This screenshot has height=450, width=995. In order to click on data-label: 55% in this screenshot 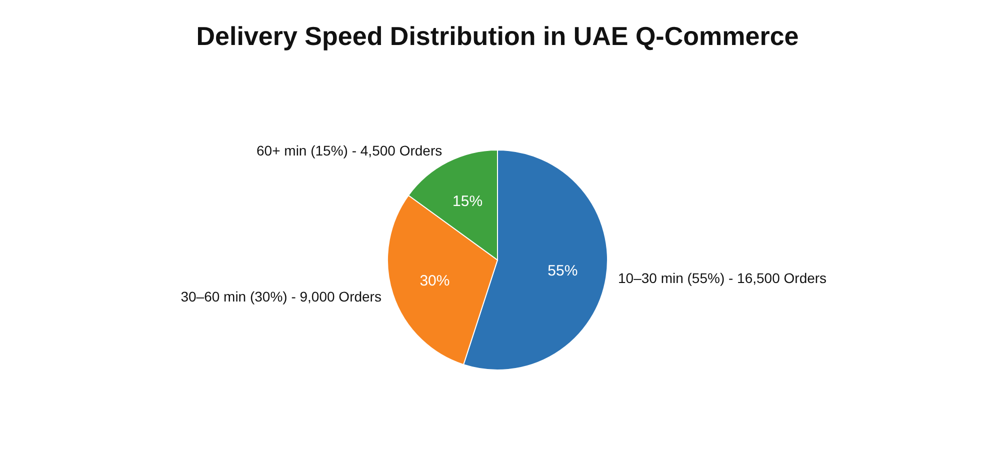, I will do `click(563, 271)`.